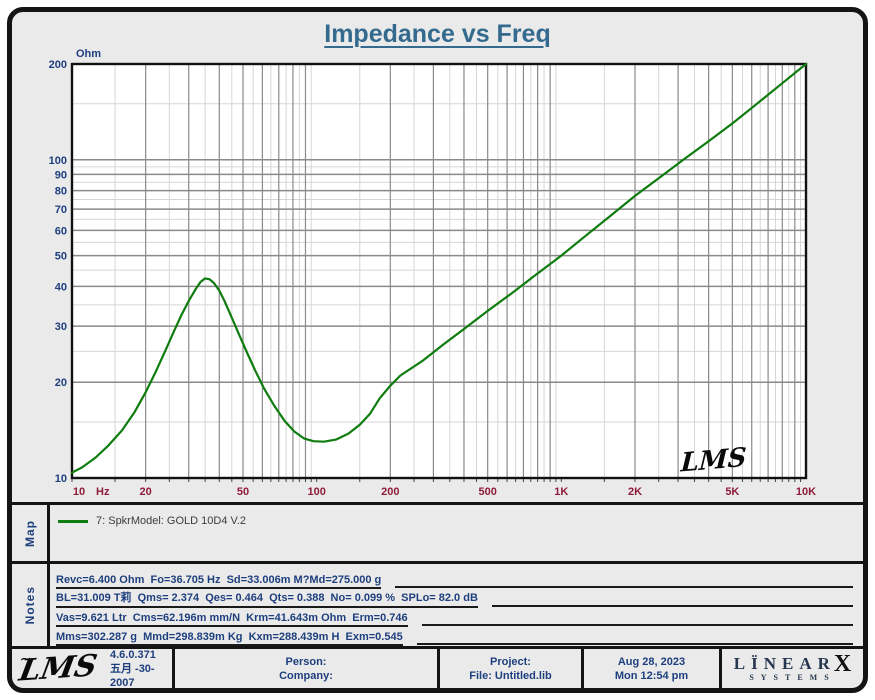 The height and width of the screenshot is (700, 875). I want to click on x-tick-label: 5K, so click(732, 492).